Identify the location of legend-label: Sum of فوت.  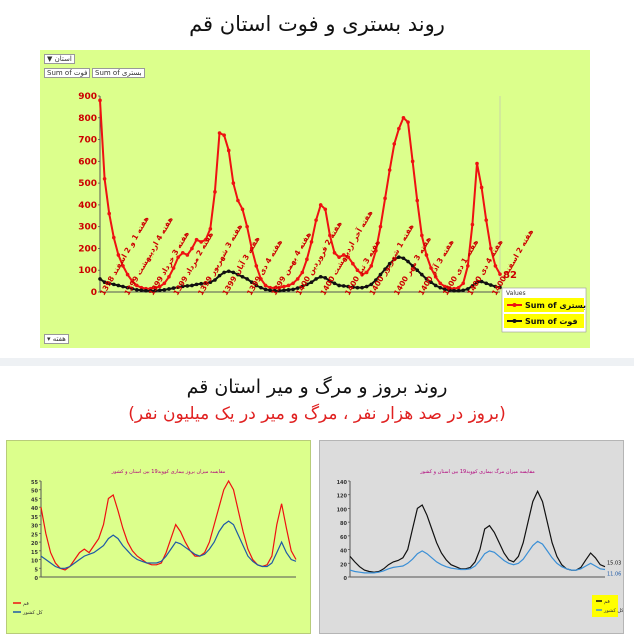
(551, 321).